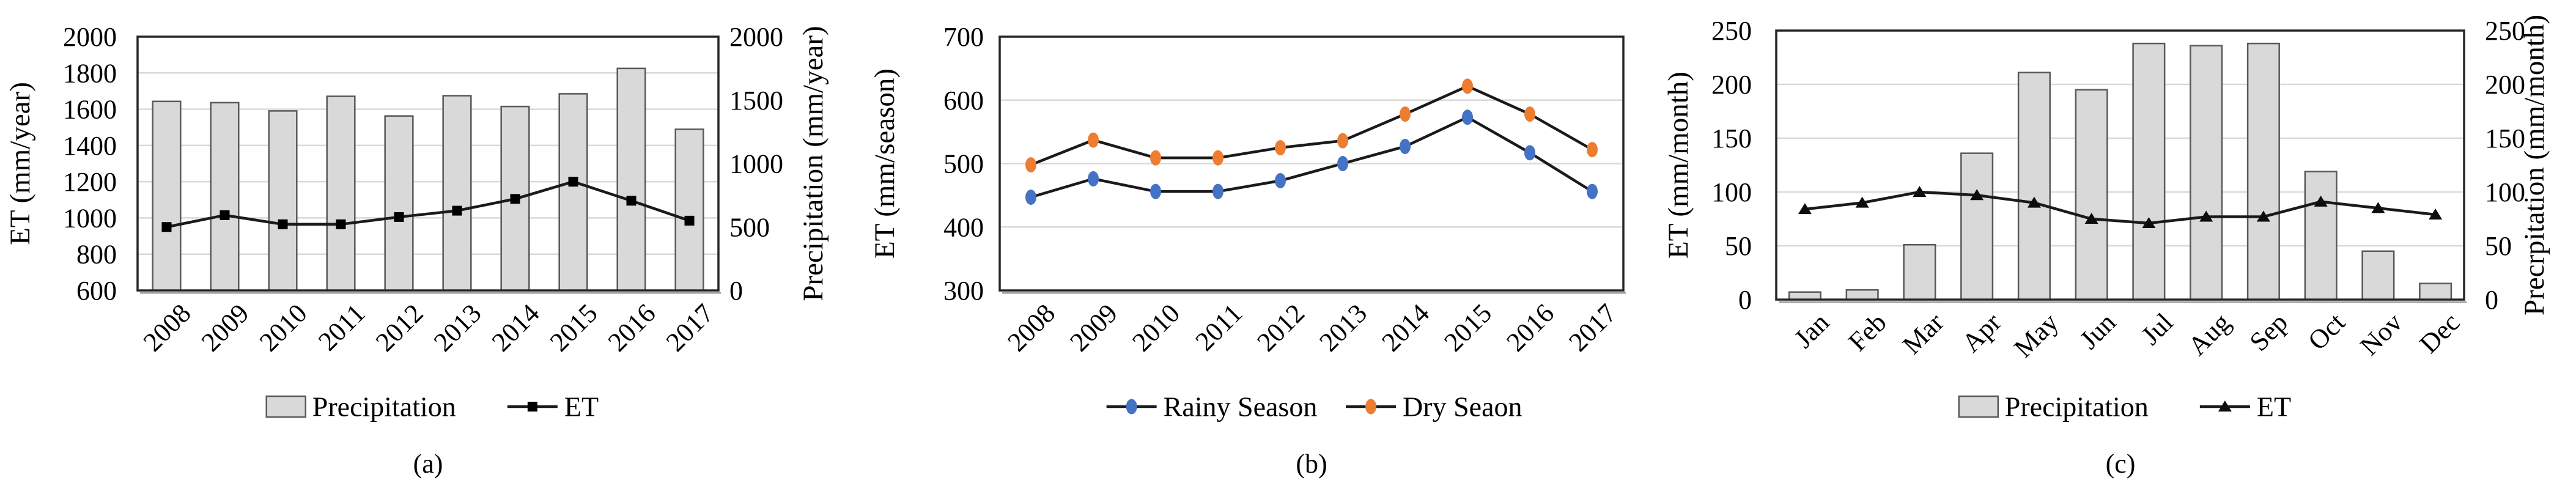 This screenshot has width=2576, height=491. I want to click on caption-a: (a), so click(428, 464).